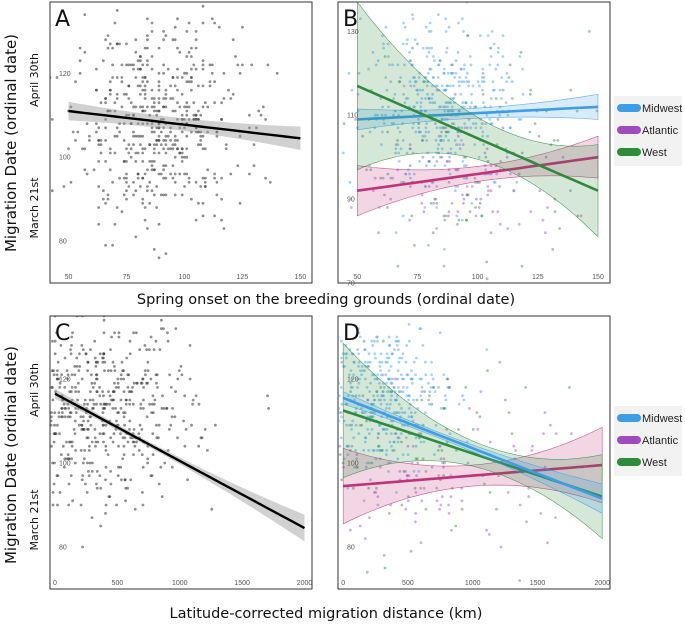 Image resolution: width=685 pixels, height=625 pixels. What do you see at coordinates (408, 583) in the screenshot?
I see `panel-d-x-tick: 500` at bounding box center [408, 583].